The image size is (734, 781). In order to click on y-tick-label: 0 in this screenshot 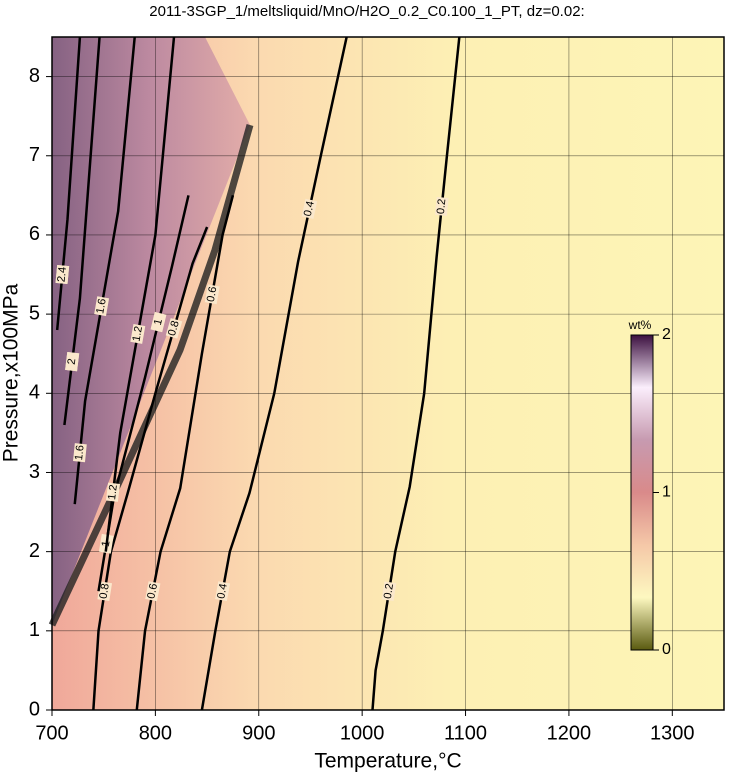, I will do `click(34, 709)`.